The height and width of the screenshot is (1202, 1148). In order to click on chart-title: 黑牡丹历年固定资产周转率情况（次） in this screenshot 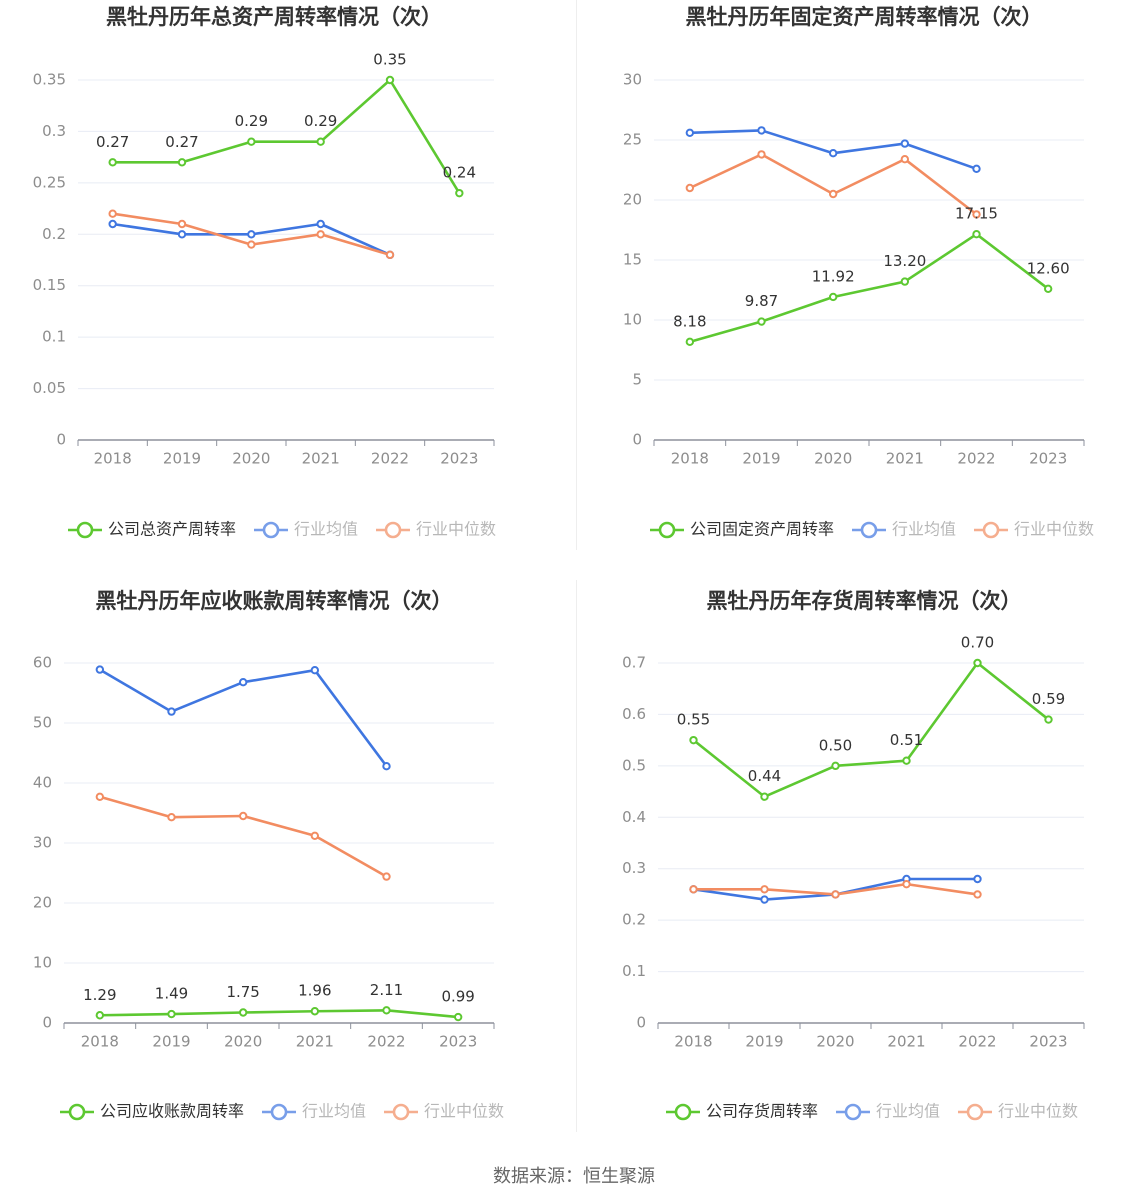, I will do `click(864, 17)`.